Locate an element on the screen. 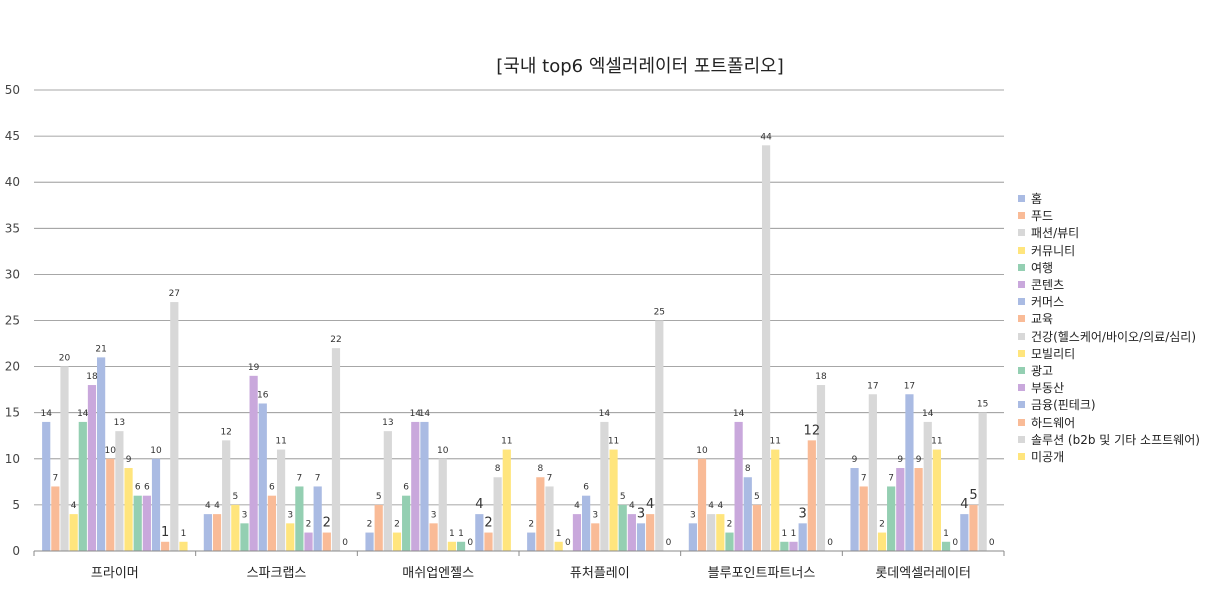 The image size is (1224, 607). chart-title: [국내 top6 엑셀러레이터 포트폴리오] is located at coordinates (640, 66).